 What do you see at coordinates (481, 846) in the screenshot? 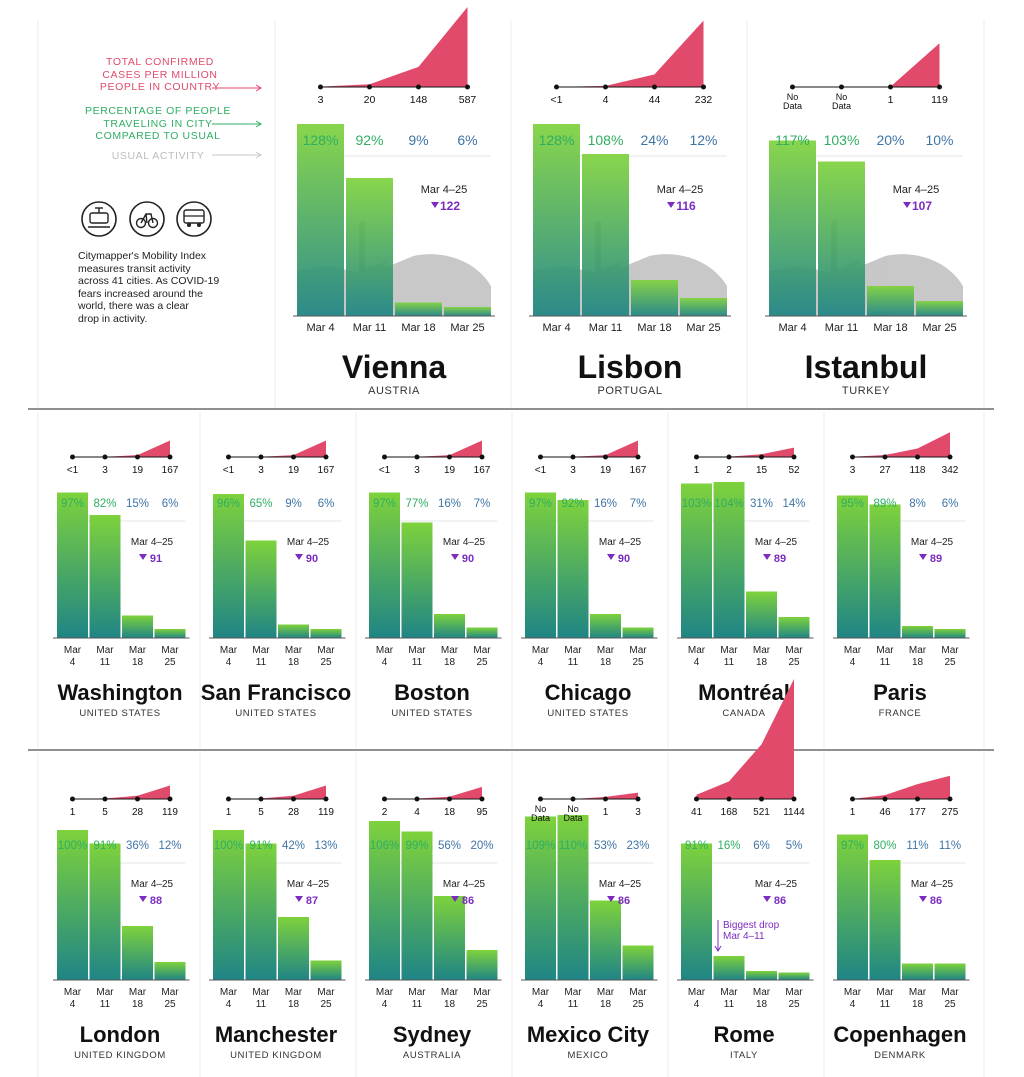
I see `pct-label: 20%` at bounding box center [481, 846].